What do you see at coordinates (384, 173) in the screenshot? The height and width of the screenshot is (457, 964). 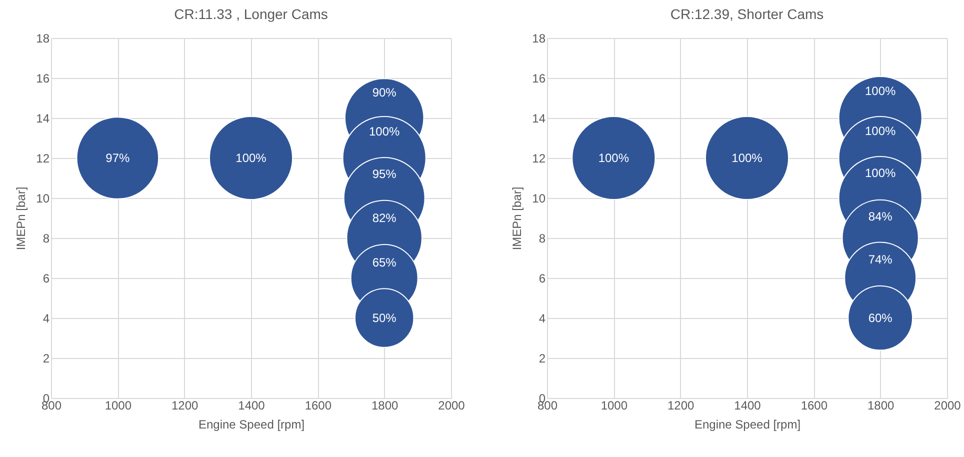 I see `data-label: 95%` at bounding box center [384, 173].